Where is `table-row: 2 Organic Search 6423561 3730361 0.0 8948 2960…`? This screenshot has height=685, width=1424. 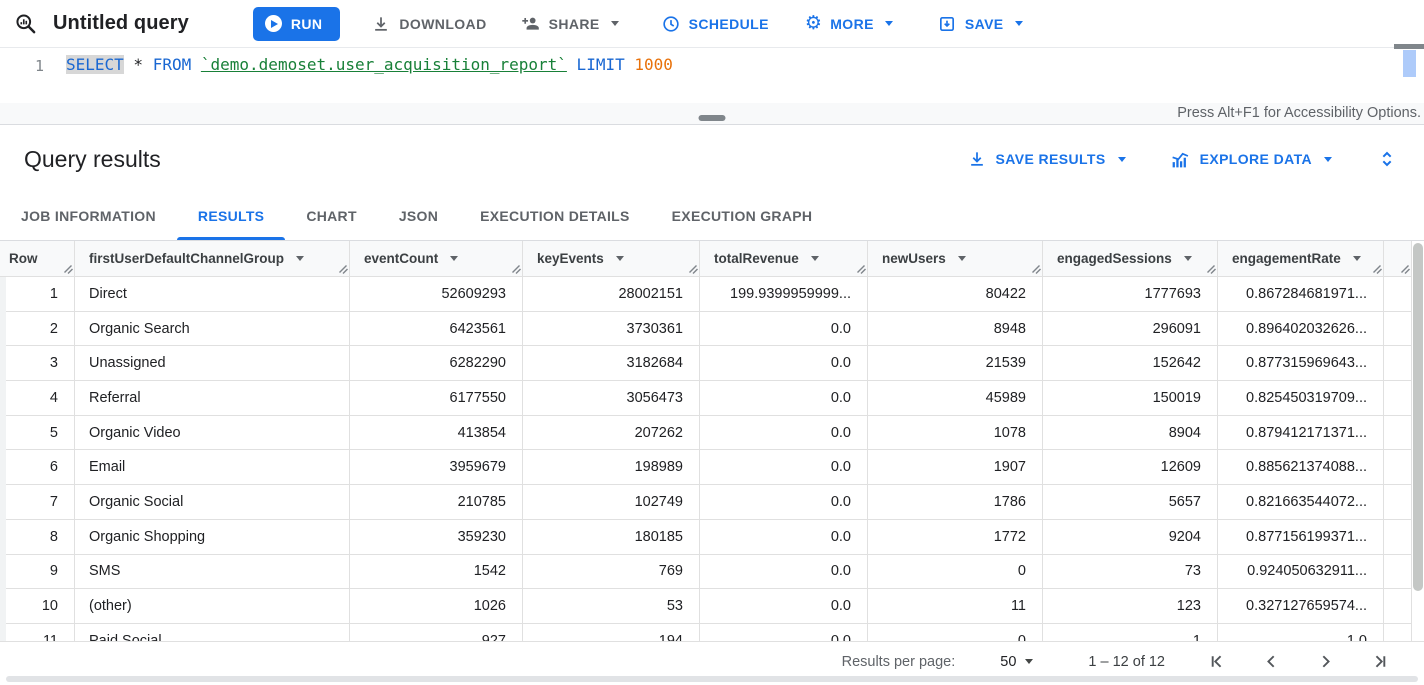 table-row: 2 Organic Search 6423561 3730361 0.0 8948 2960… is located at coordinates (706, 329).